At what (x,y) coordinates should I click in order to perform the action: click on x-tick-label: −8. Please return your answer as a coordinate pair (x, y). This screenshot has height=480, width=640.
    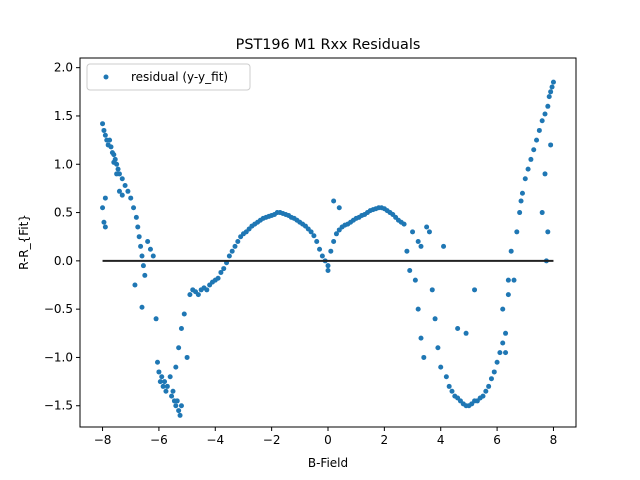
    Looking at the image, I should click on (103, 440).